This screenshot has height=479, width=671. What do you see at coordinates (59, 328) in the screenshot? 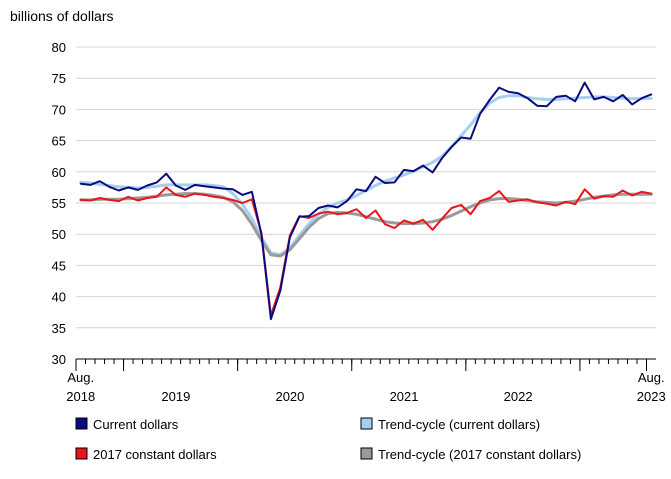
I see `y-tick-label: 35` at bounding box center [59, 328].